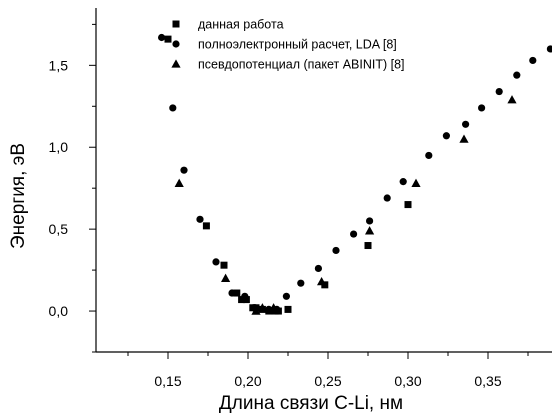  Describe the element at coordinates (59, 147) in the screenshot. I see `y-tick-label: 1,0` at that location.